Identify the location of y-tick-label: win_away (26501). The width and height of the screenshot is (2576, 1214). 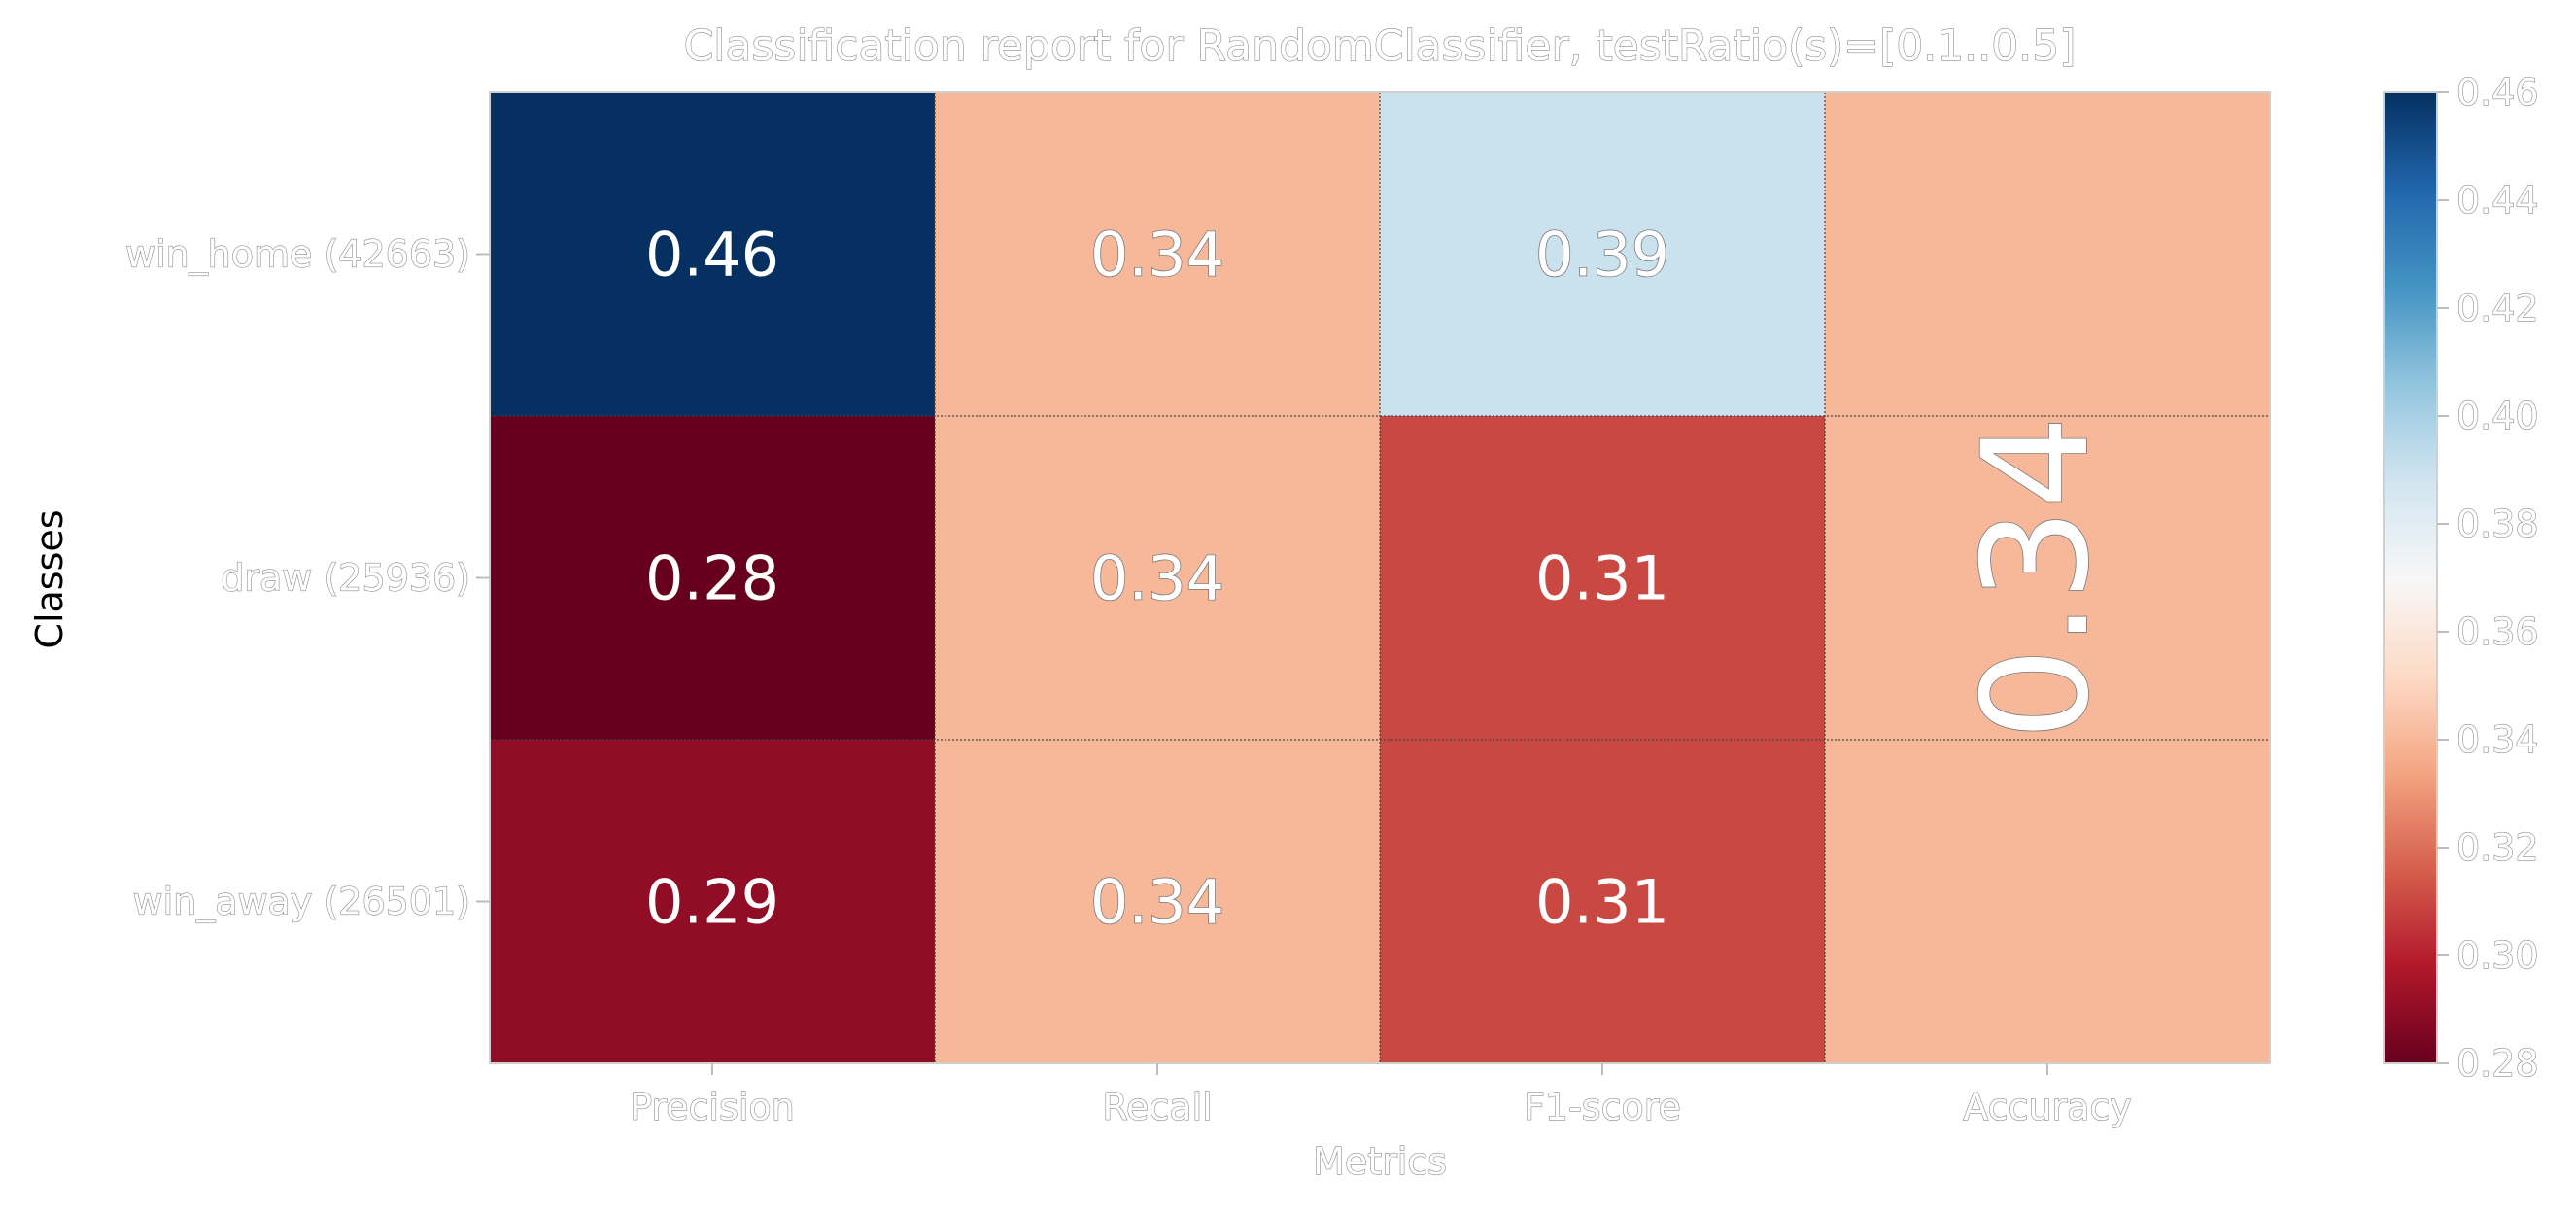
(301, 902).